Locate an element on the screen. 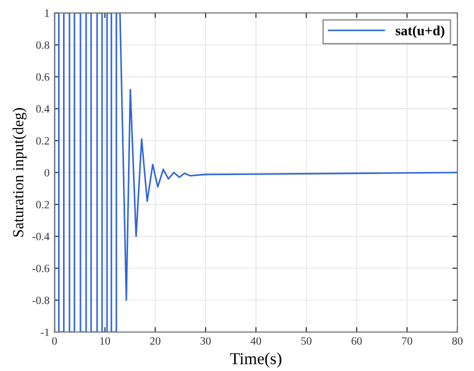 Image resolution: width=474 pixels, height=371 pixels. x-tick-label: 50 is located at coordinates (306, 341).